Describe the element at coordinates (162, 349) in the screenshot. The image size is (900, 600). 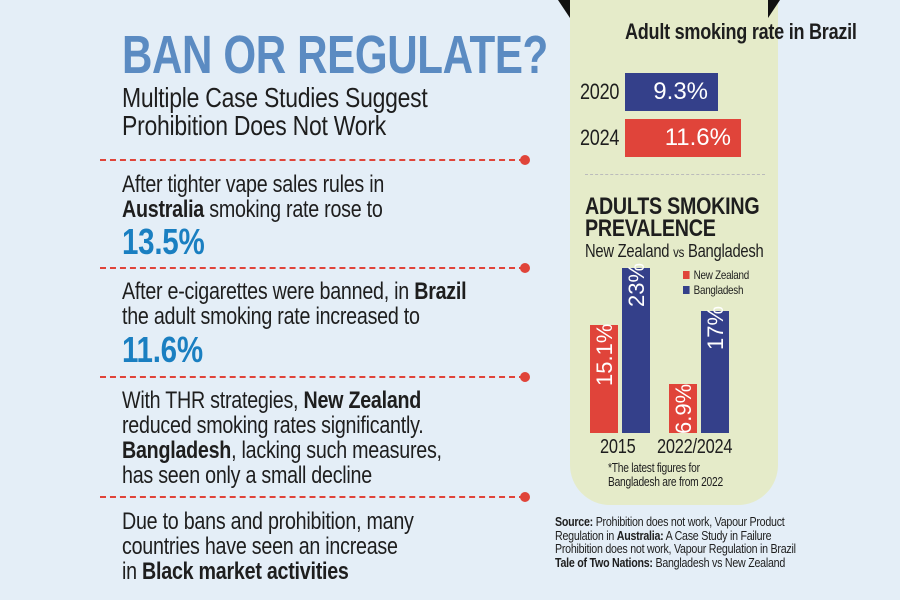
I see `point-2-value: 11.6%` at that location.